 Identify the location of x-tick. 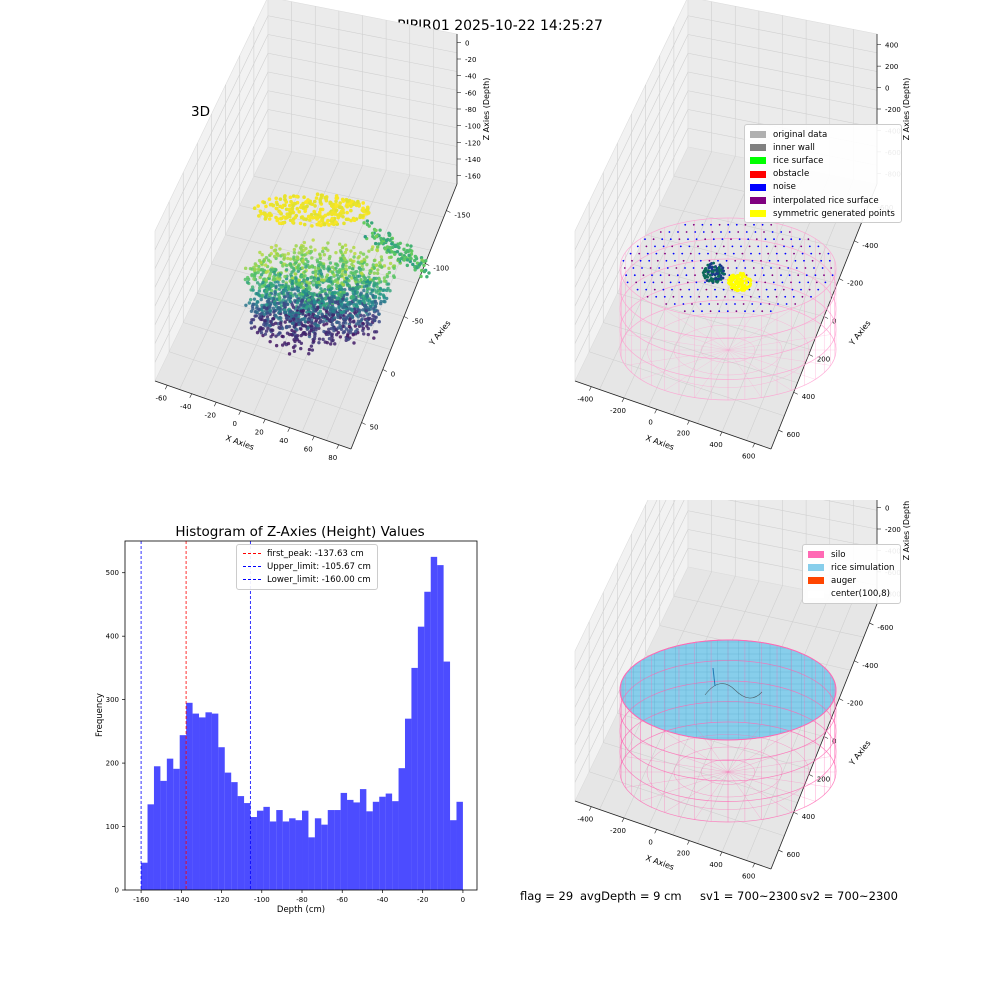
(721, 434).